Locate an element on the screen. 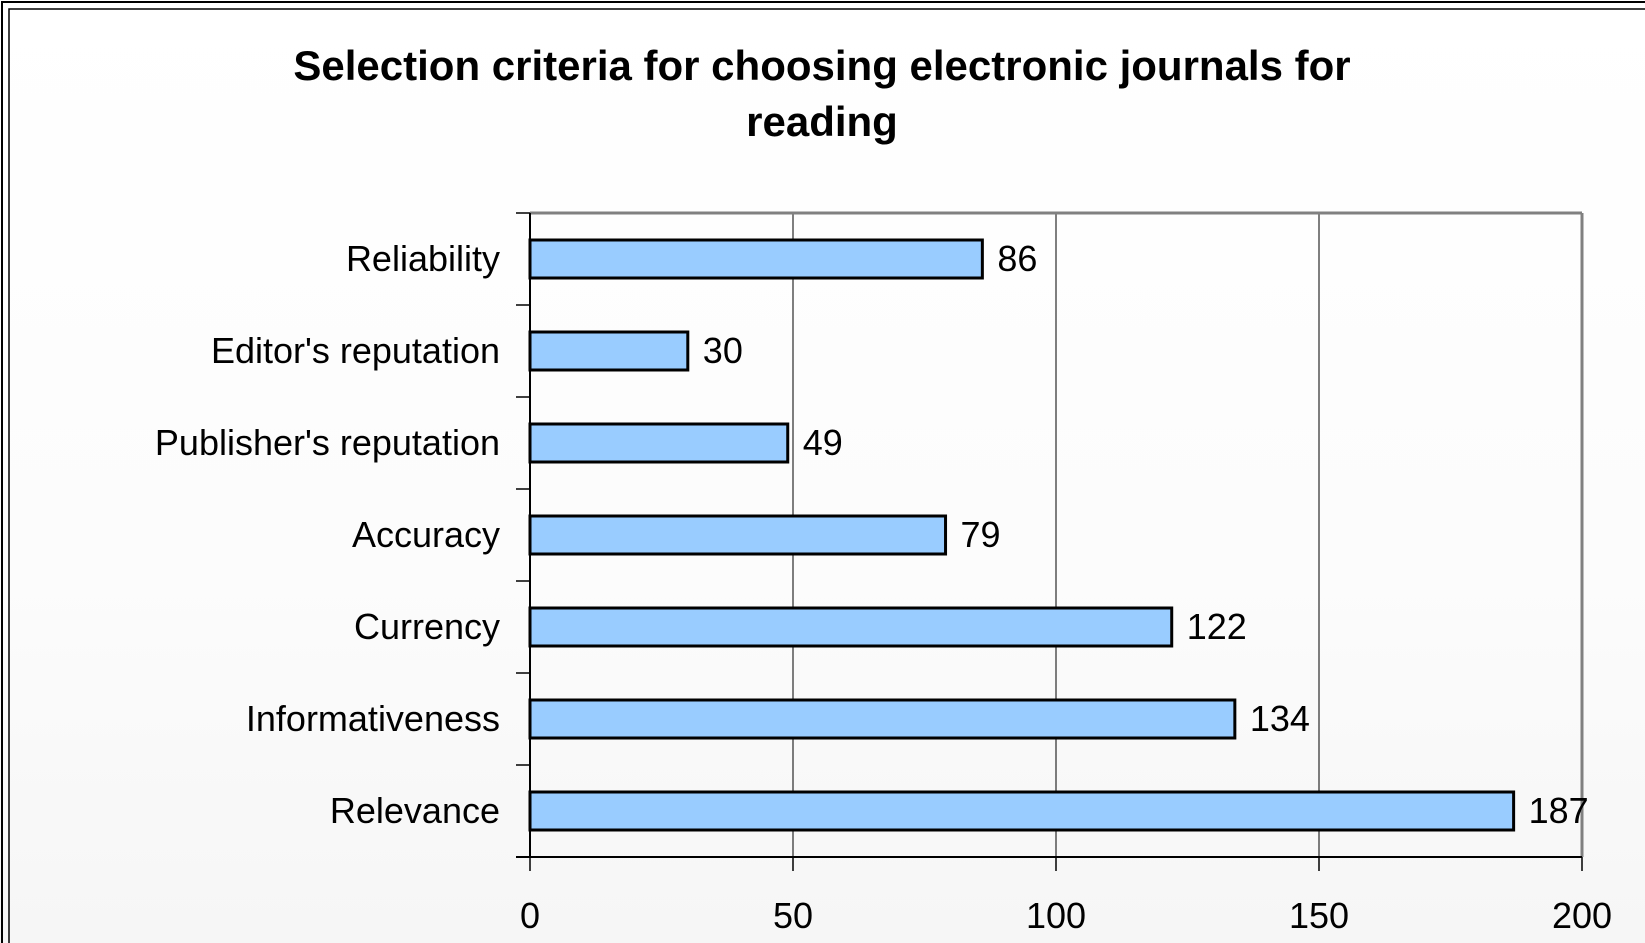  x-tick-label: 200 is located at coordinates (1582, 915).